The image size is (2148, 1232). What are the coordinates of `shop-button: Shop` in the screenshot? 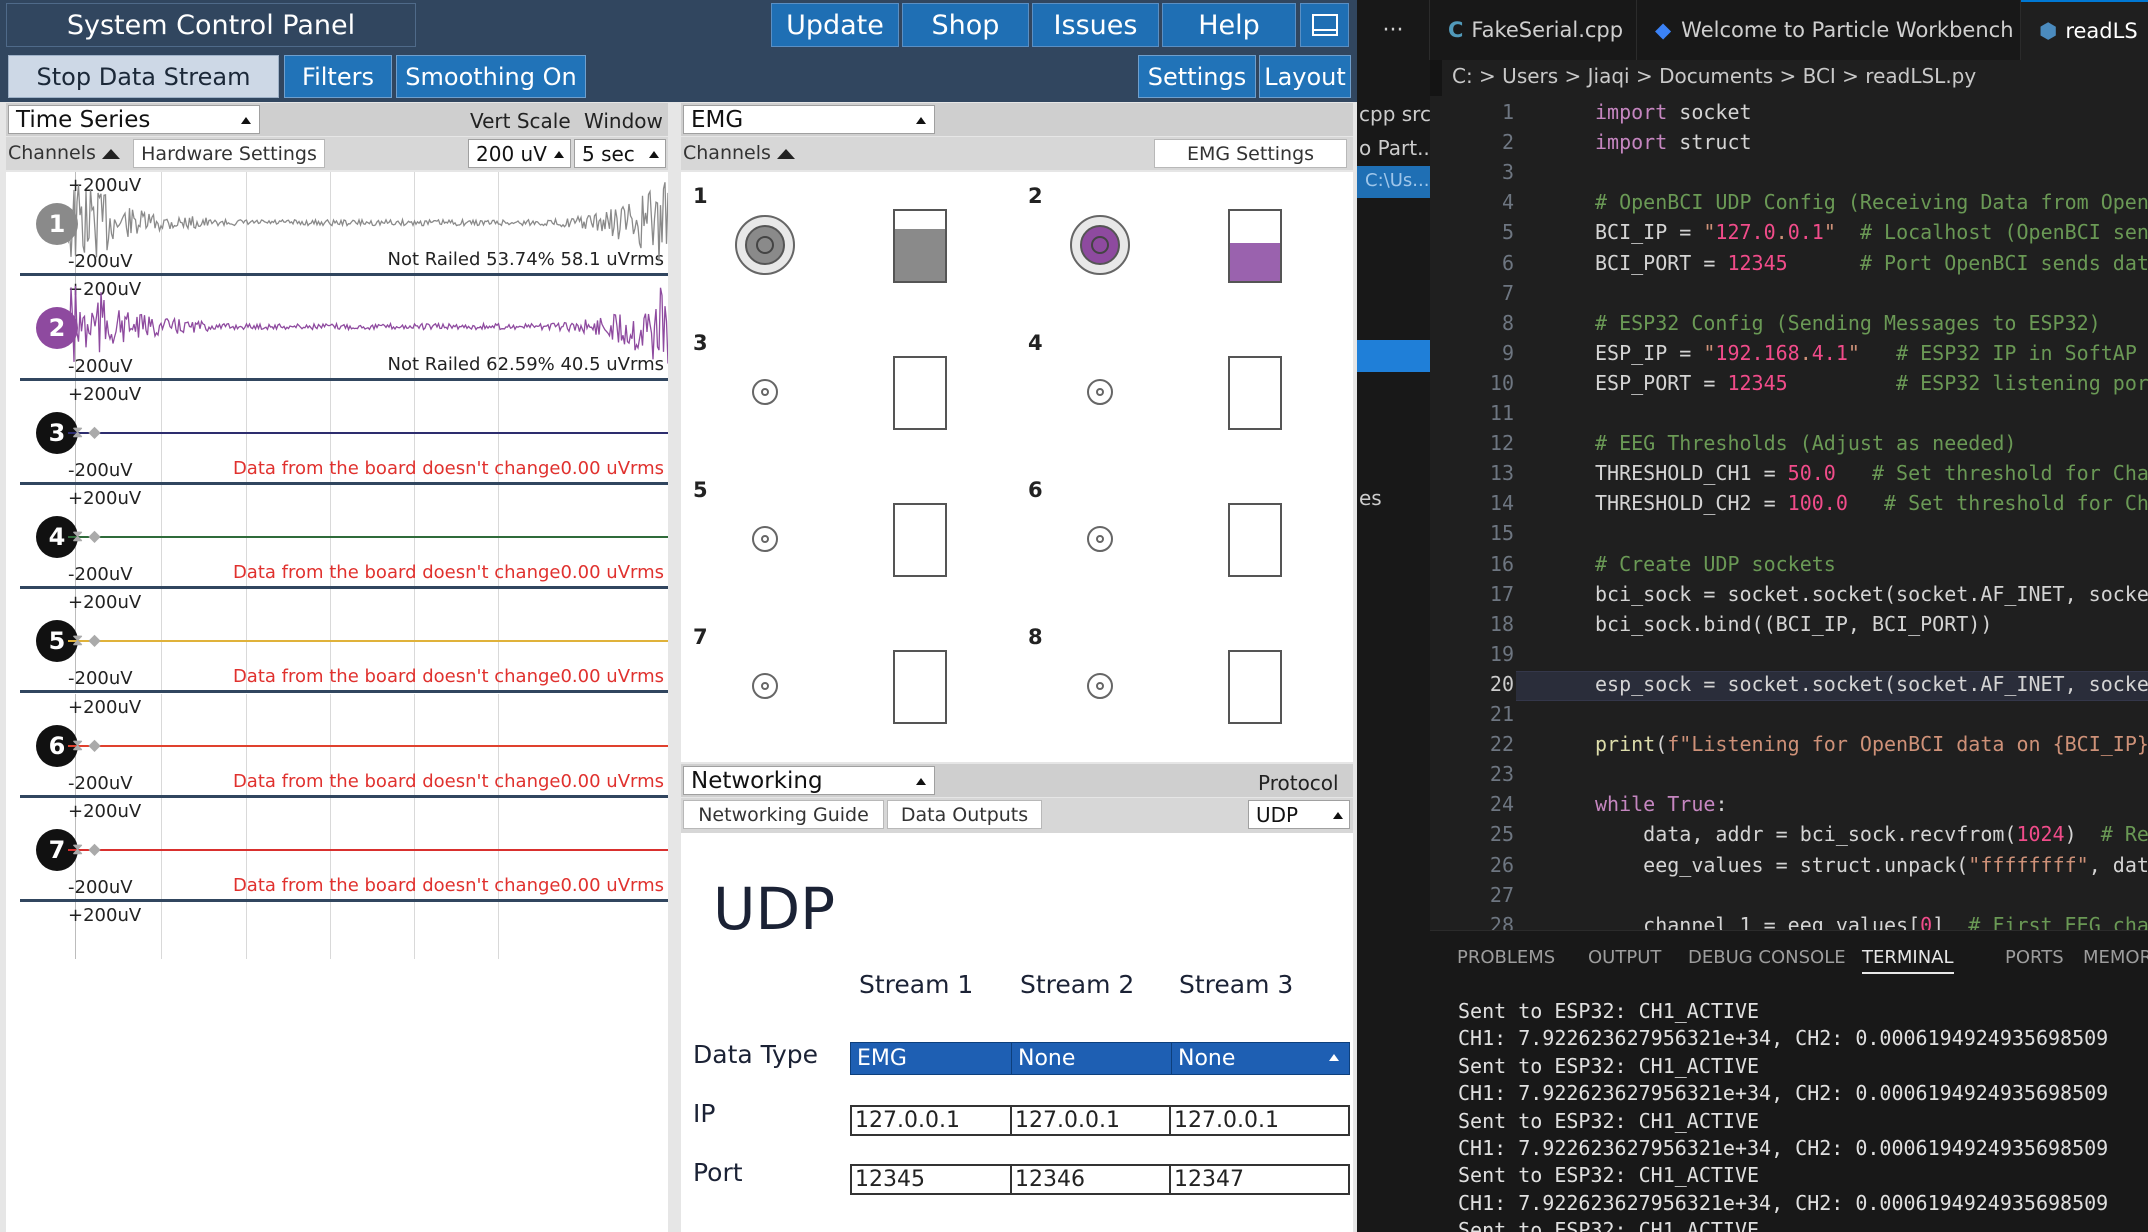 It's located at (965, 25).